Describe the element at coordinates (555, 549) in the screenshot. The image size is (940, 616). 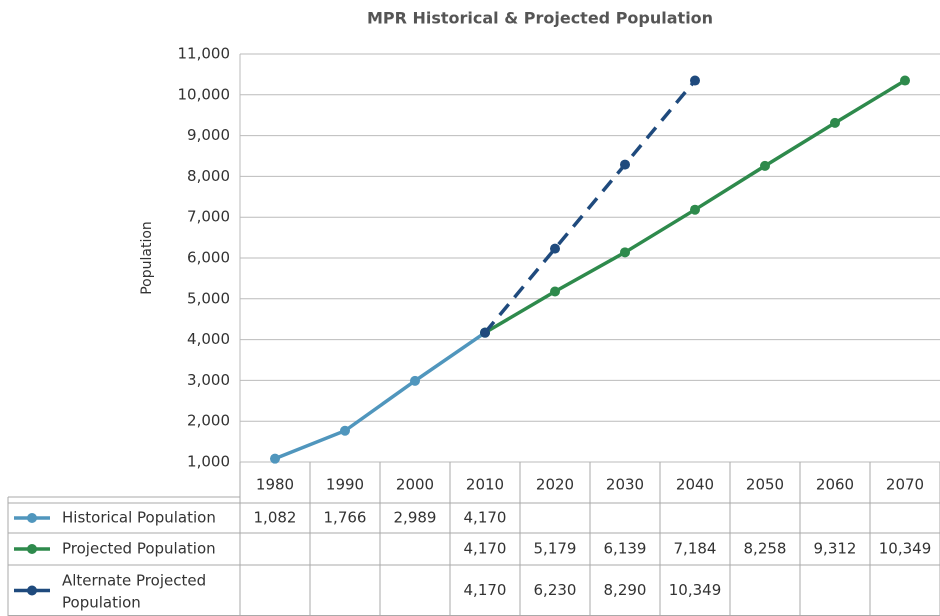
I see `table-value: 5,179` at that location.